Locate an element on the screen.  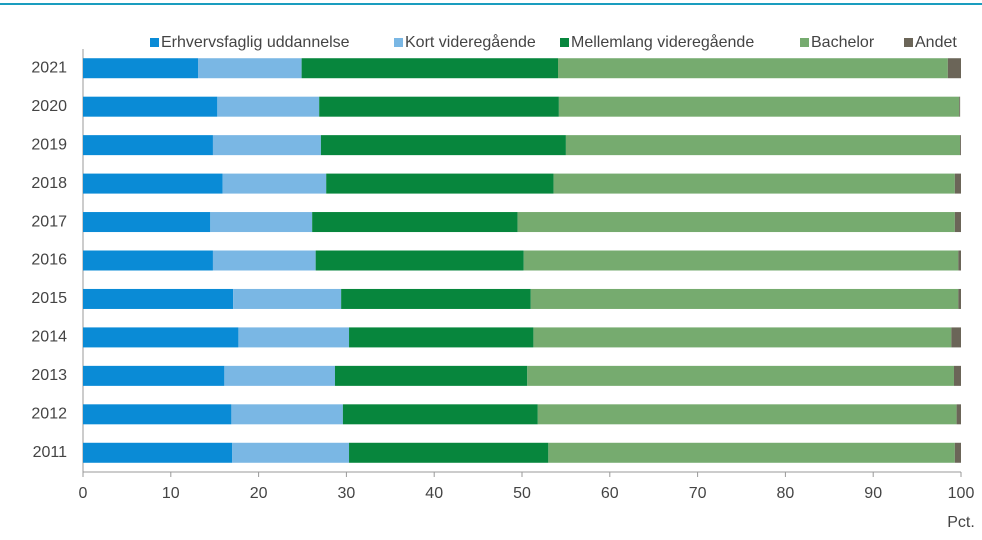
x-tick-label: 70 is located at coordinates (698, 493).